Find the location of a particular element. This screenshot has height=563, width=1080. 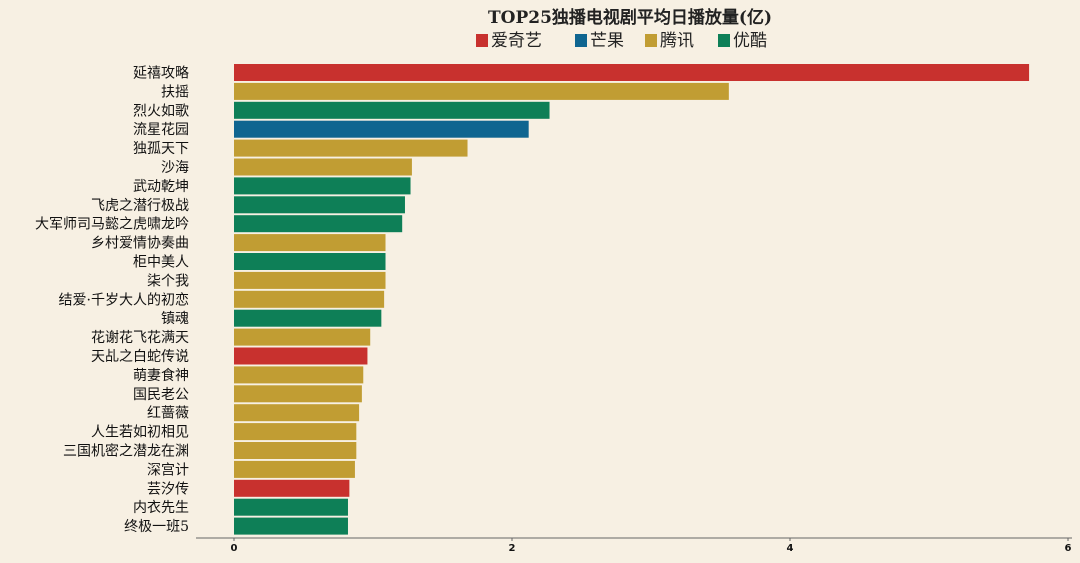

category-label: 结爱·千岁大人的初恋 is located at coordinates (124, 299).